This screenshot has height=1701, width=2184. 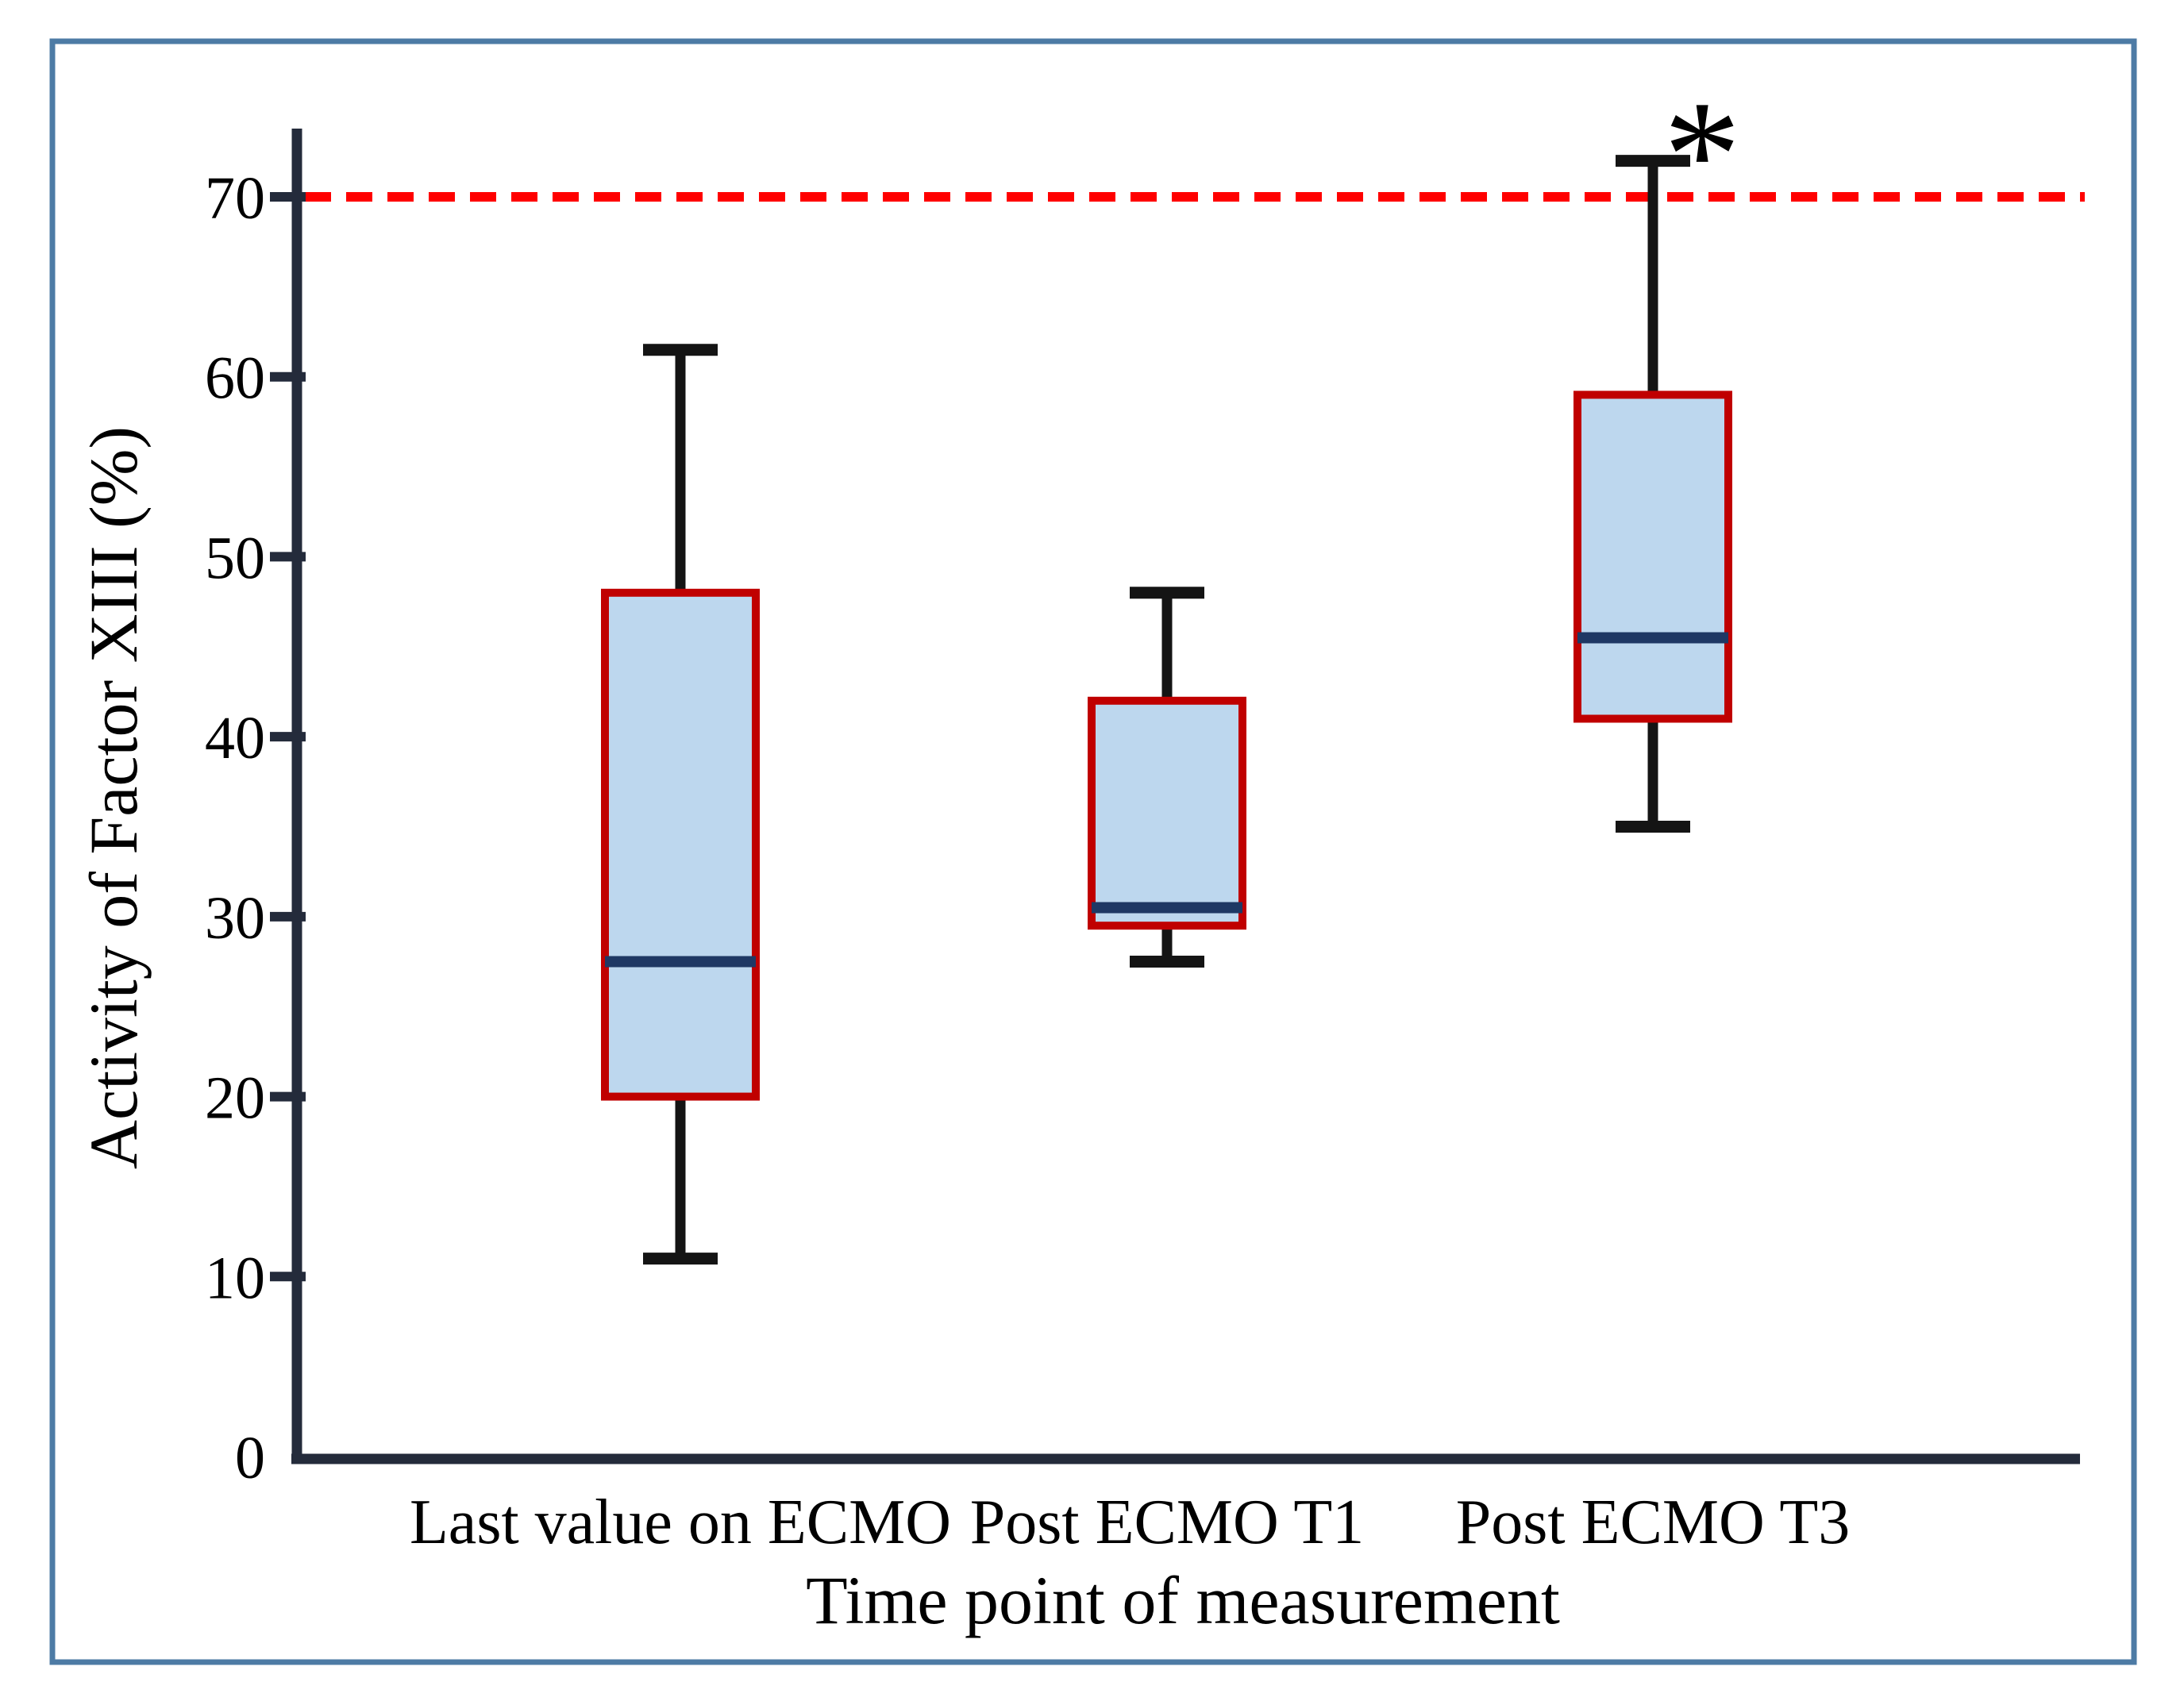 What do you see at coordinates (250, 1458) in the screenshot?
I see `y-tick-label: 0` at bounding box center [250, 1458].